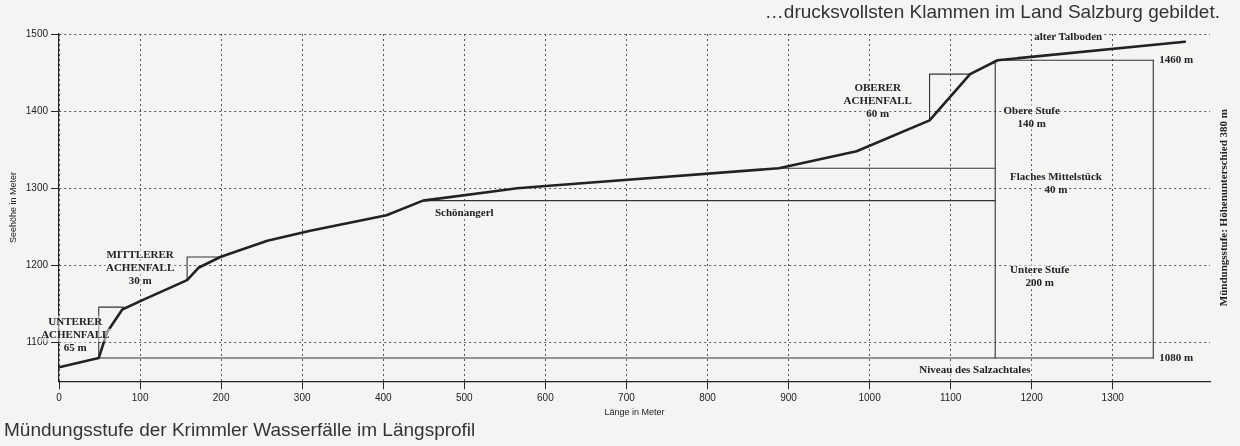 The height and width of the screenshot is (446, 1240). What do you see at coordinates (37, 110) in the screenshot?
I see `y-tick-label: 1400` at bounding box center [37, 110].